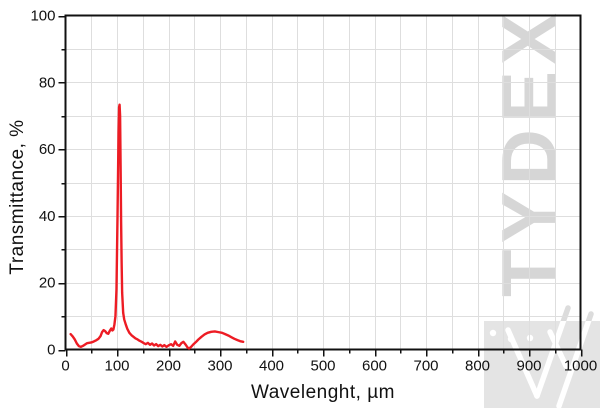 The height and width of the screenshot is (408, 600). I want to click on svg-text: 500, so click(322, 366).